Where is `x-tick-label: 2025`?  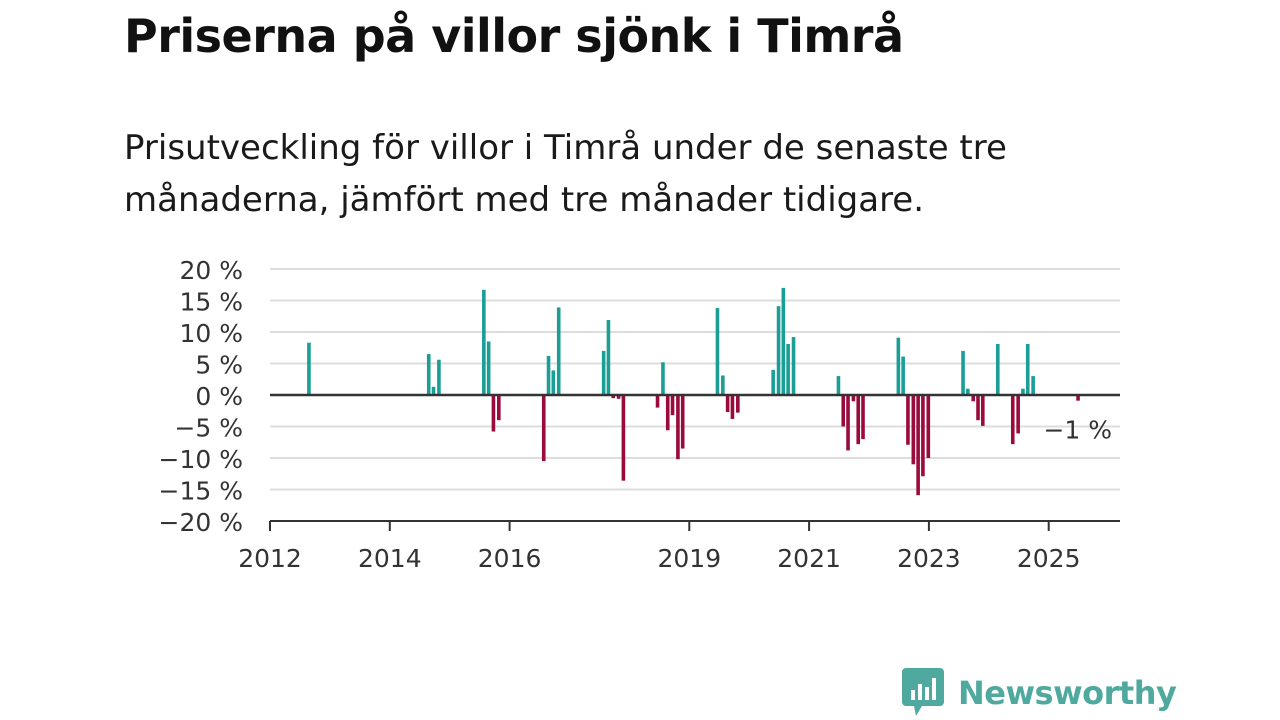
x-tick-label: 2025 is located at coordinates (1049, 558).